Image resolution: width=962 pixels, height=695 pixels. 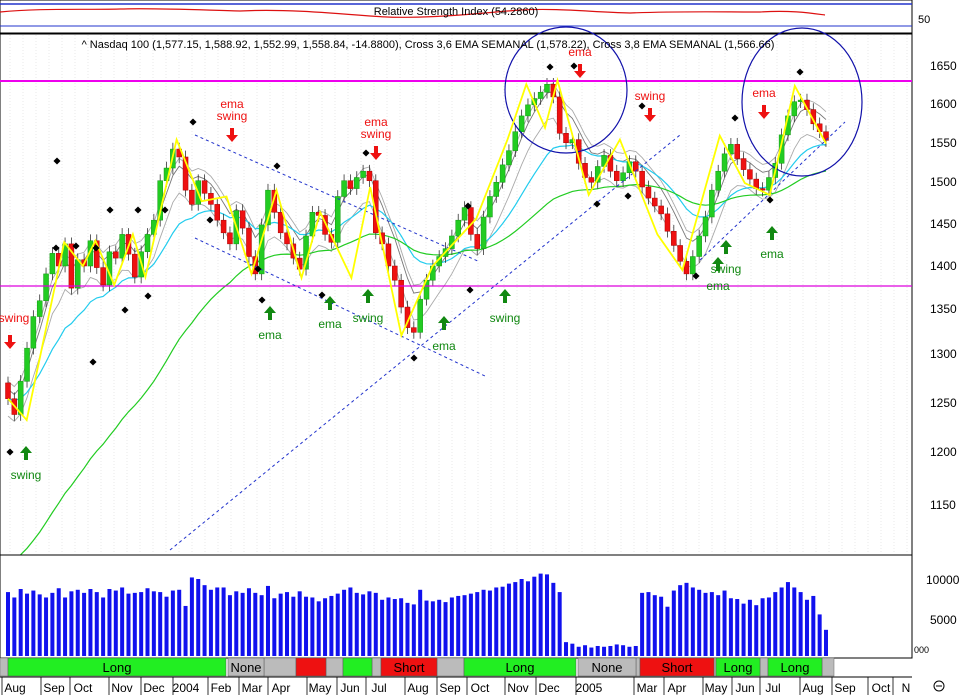 What do you see at coordinates (221, 688) in the screenshot?
I see `x-tick-label: Feb` at bounding box center [221, 688].